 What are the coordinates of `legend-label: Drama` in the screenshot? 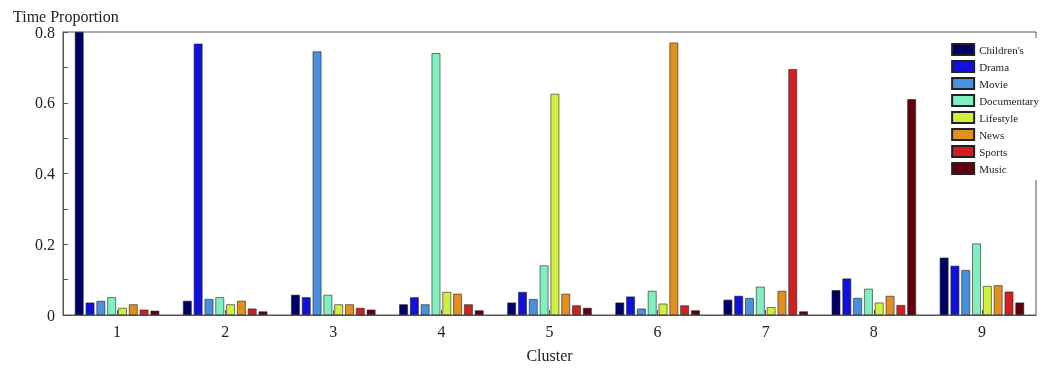 It's located at (994, 66).